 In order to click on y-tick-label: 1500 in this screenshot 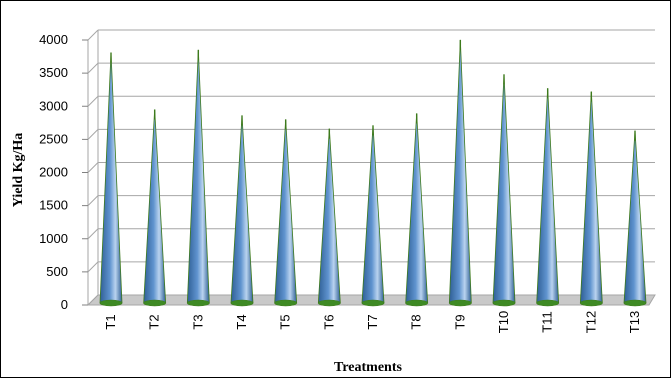, I will do `click(53, 205)`.